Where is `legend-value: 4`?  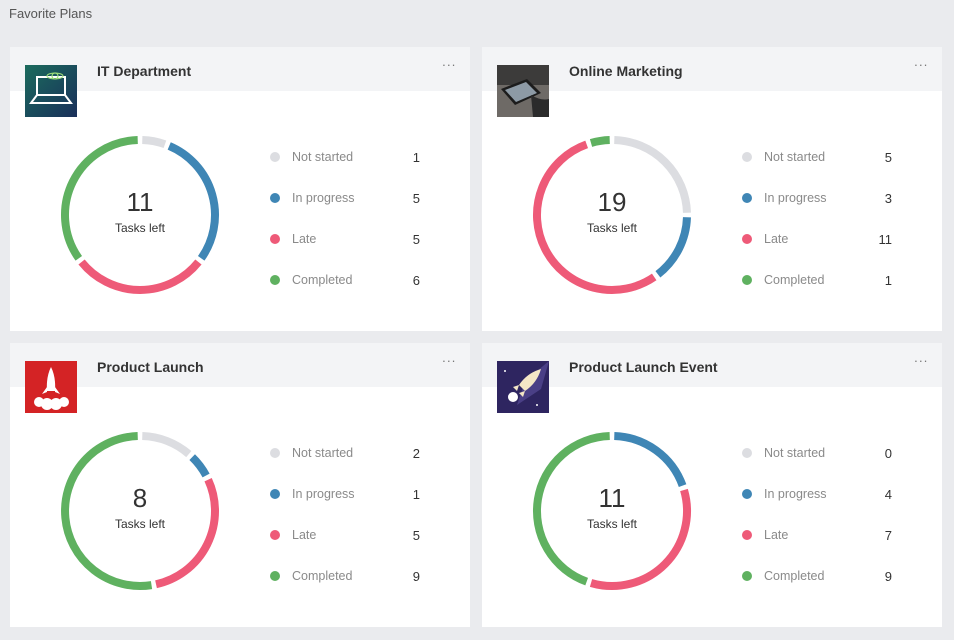
legend-value: 4 is located at coordinates (888, 494).